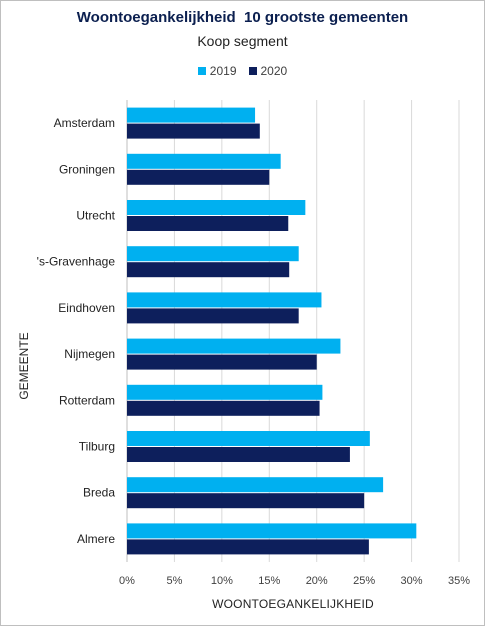  Describe the element at coordinates (252, 71) in the screenshot. I see `legend-swatch-2020` at that location.